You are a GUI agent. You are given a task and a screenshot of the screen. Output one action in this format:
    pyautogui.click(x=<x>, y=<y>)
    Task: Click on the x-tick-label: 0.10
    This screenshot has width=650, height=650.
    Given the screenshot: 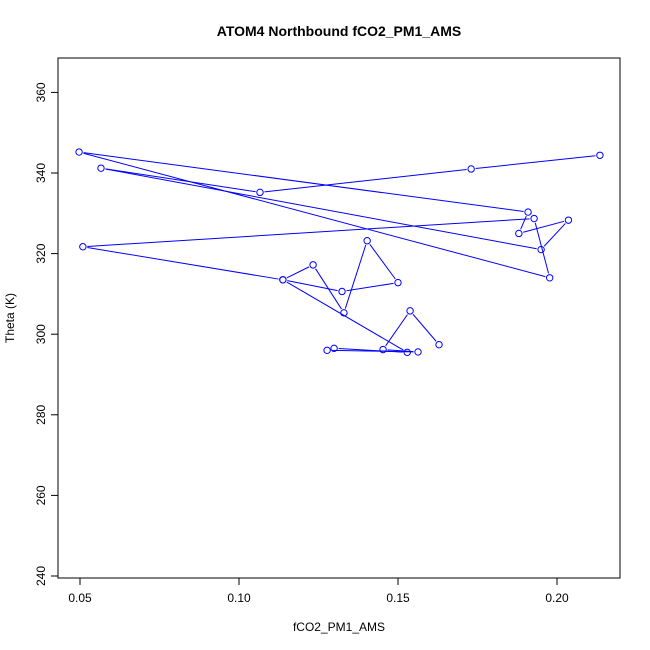 What is the action you would take?
    pyautogui.click(x=239, y=598)
    